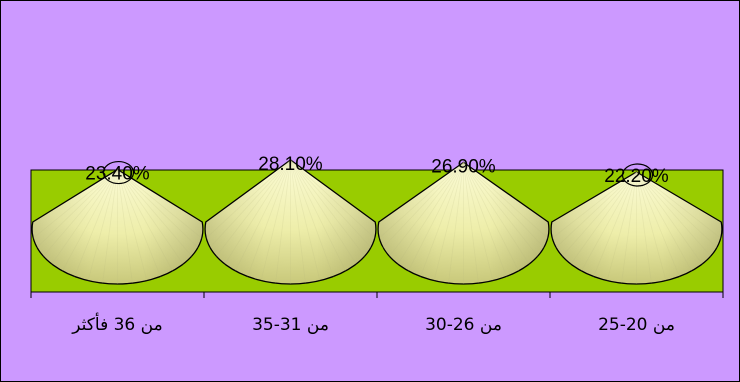  Describe the element at coordinates (377, 295) in the screenshot. I see `x-axis-ticks` at that location.